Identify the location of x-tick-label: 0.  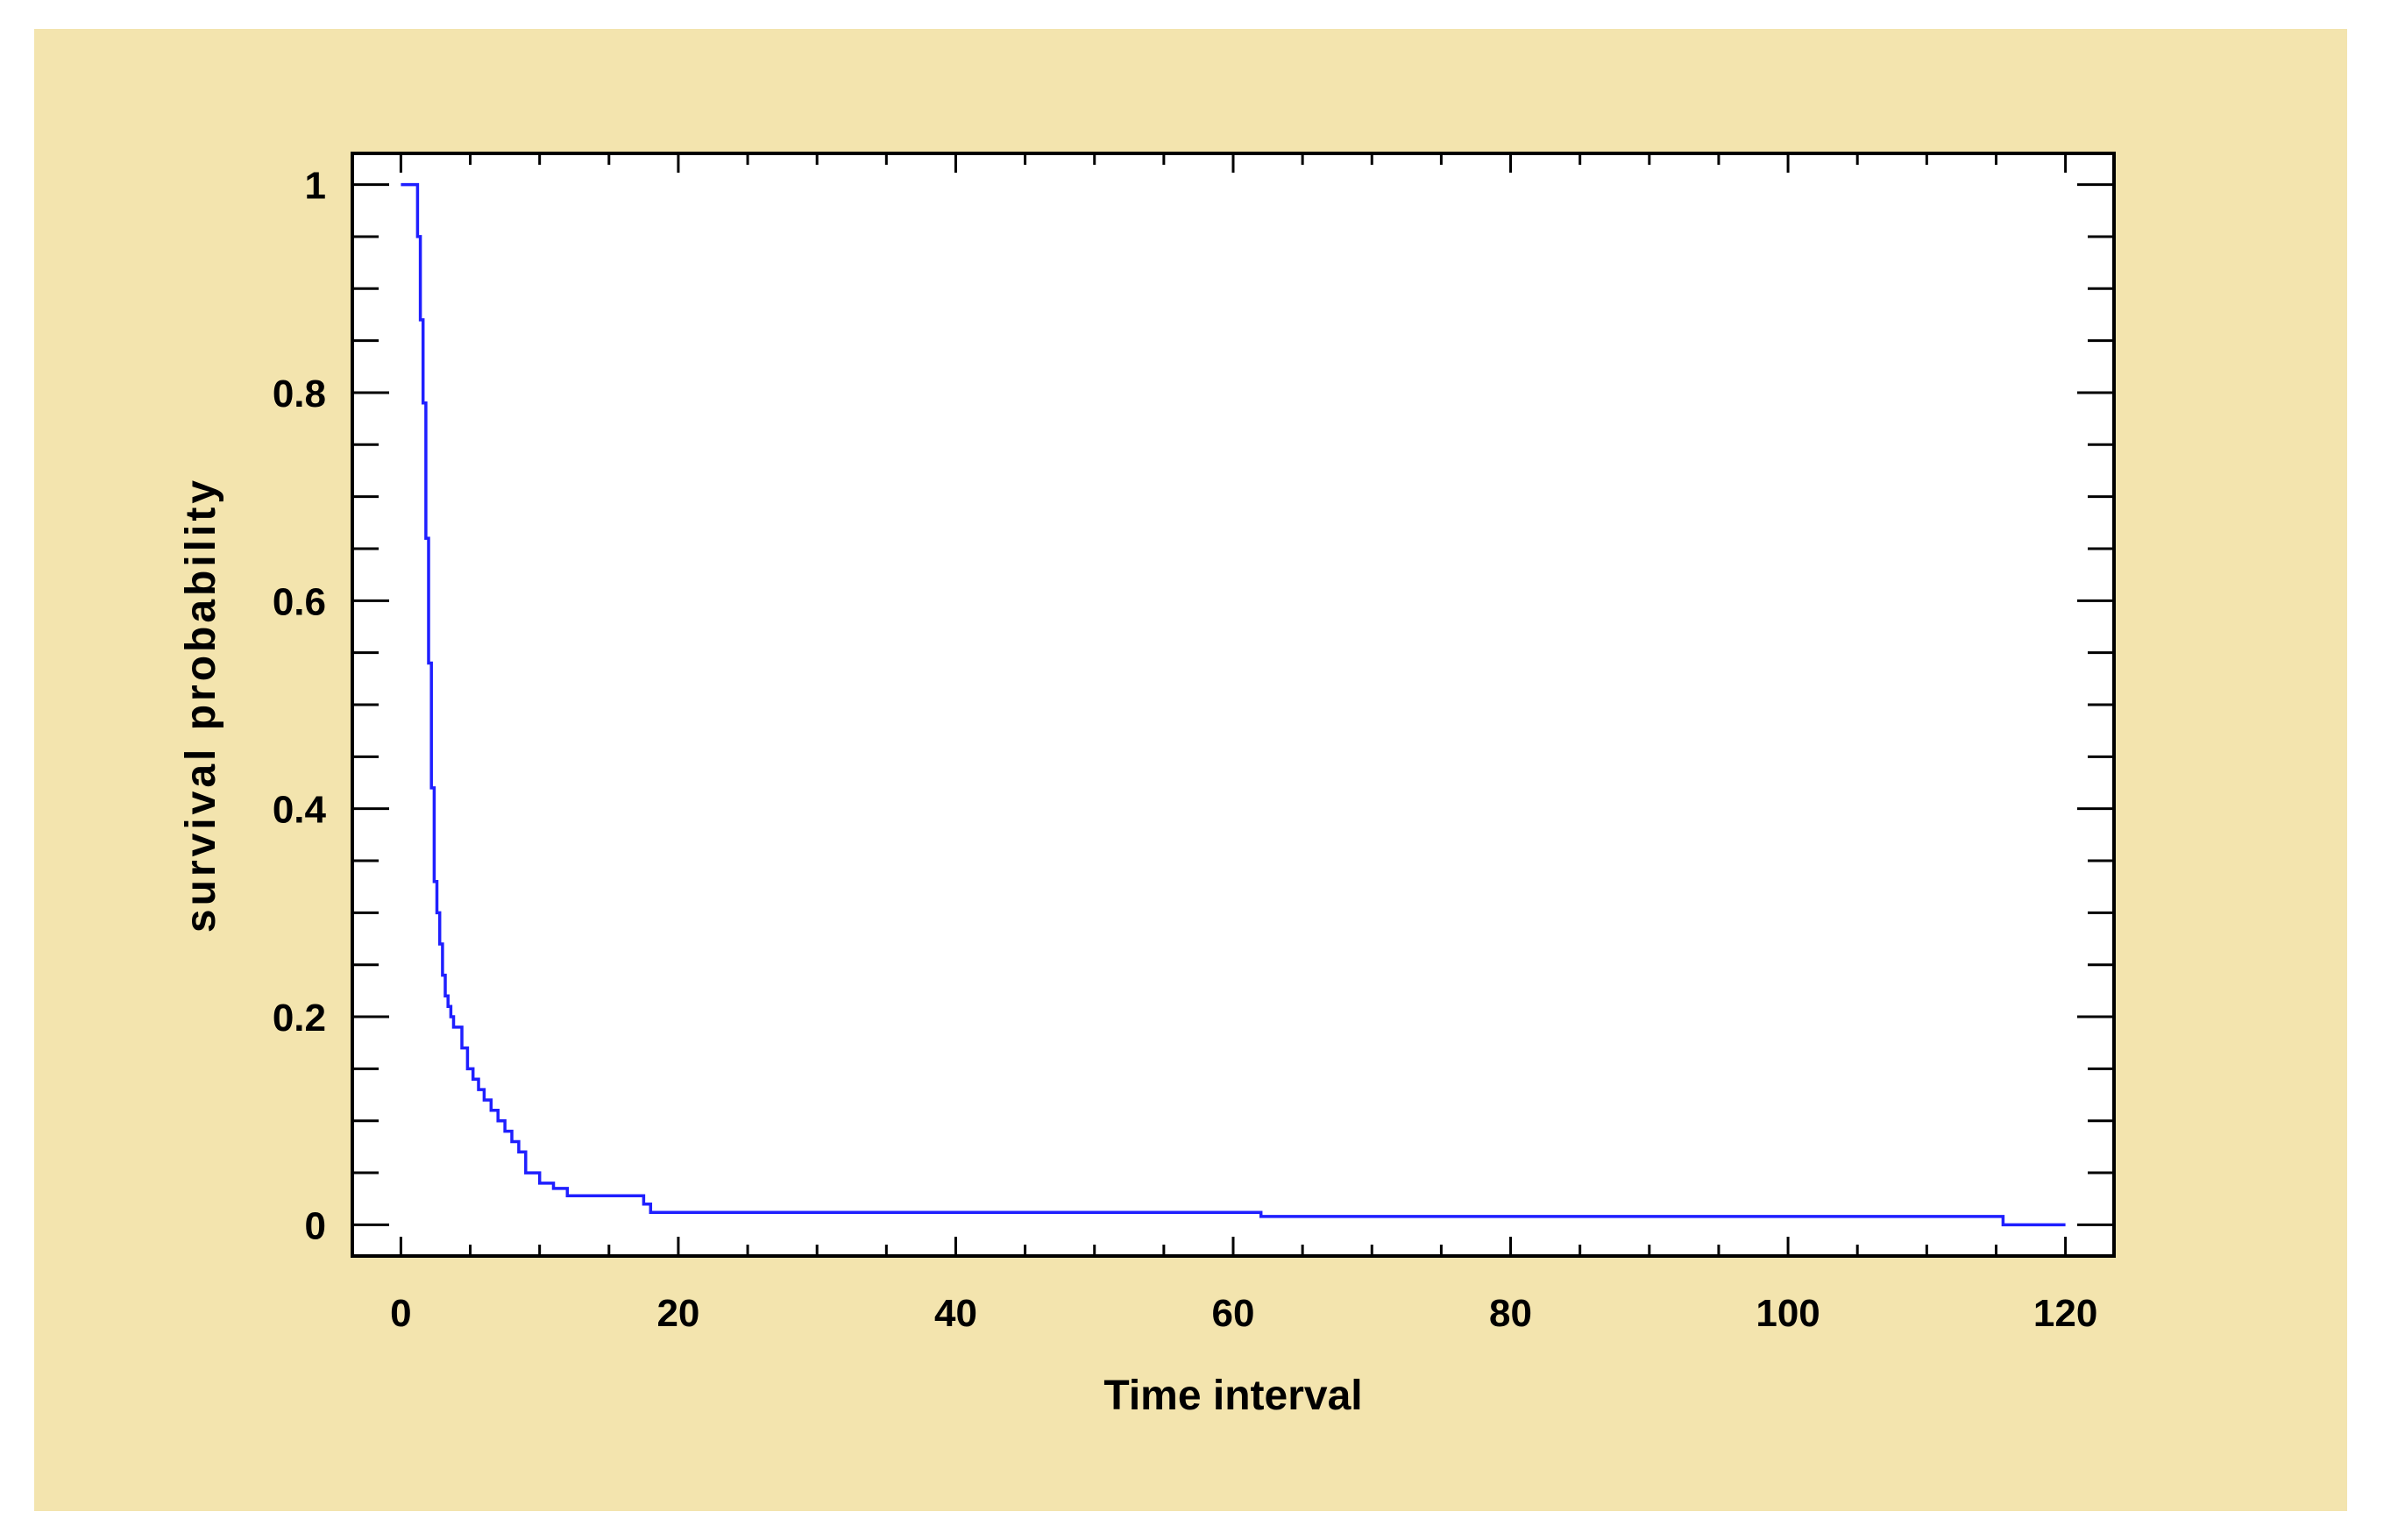
(400, 1313).